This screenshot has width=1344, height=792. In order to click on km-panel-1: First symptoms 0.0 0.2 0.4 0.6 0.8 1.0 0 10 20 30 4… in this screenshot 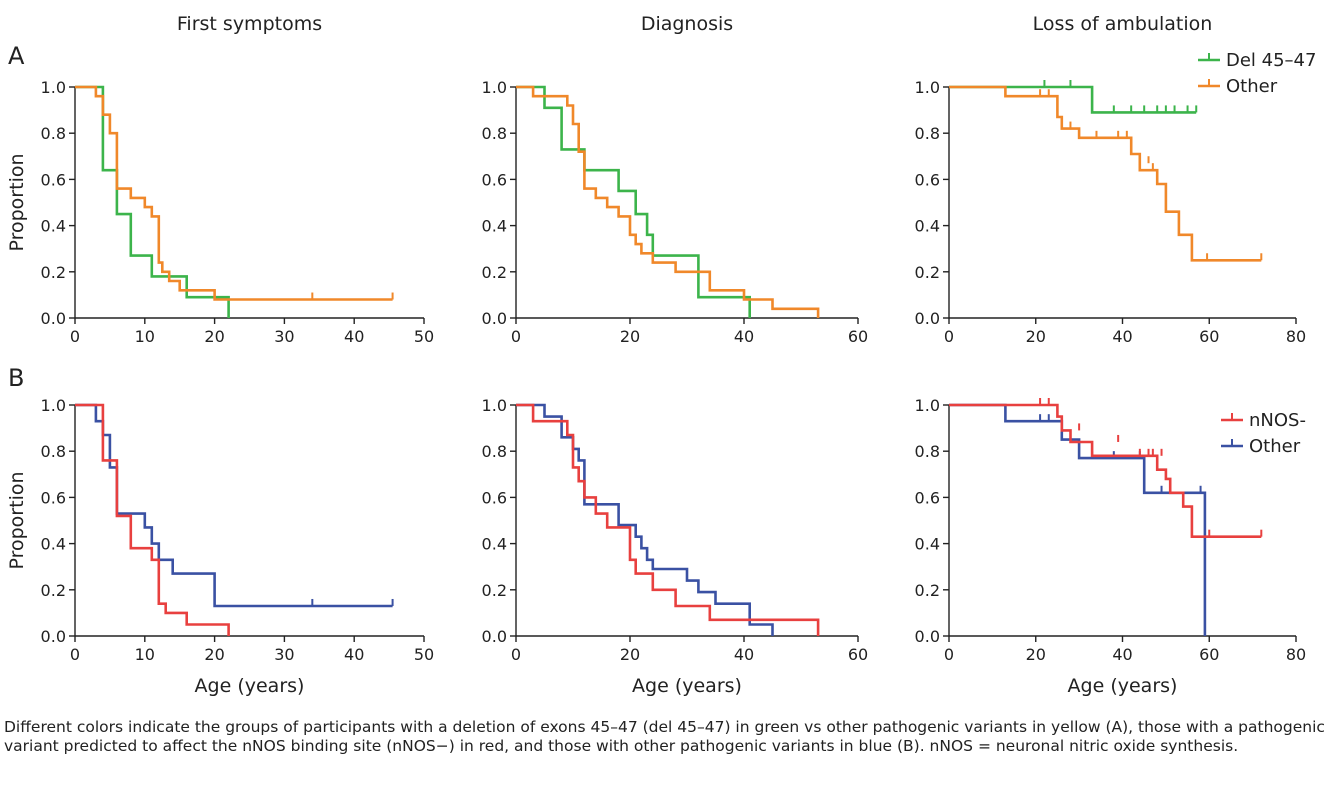, I will do `click(220, 179)`.